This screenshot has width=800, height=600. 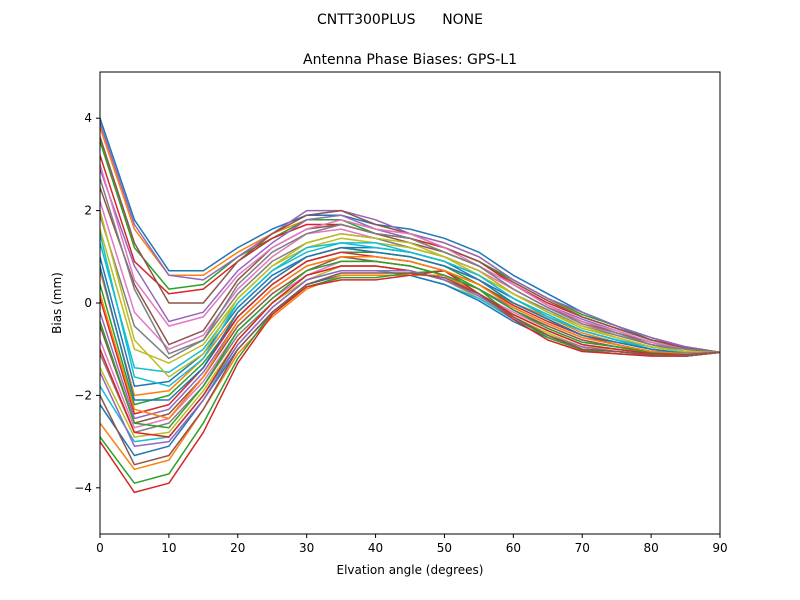 What do you see at coordinates (410, 570) in the screenshot?
I see `x-axis-label: Elvation angle (degrees)` at bounding box center [410, 570].